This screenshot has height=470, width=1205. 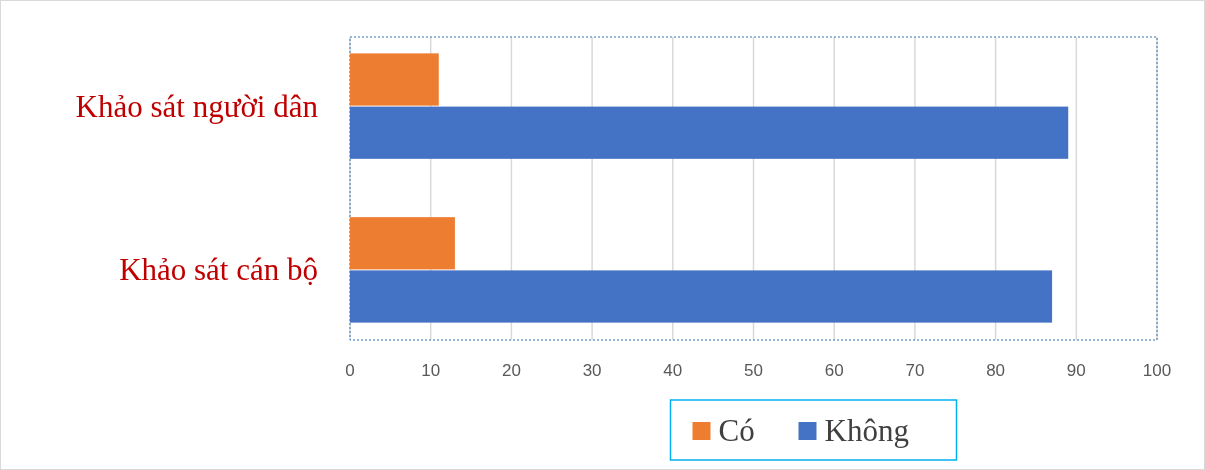 What do you see at coordinates (350, 370) in the screenshot?
I see `x-tick-label: 0` at bounding box center [350, 370].